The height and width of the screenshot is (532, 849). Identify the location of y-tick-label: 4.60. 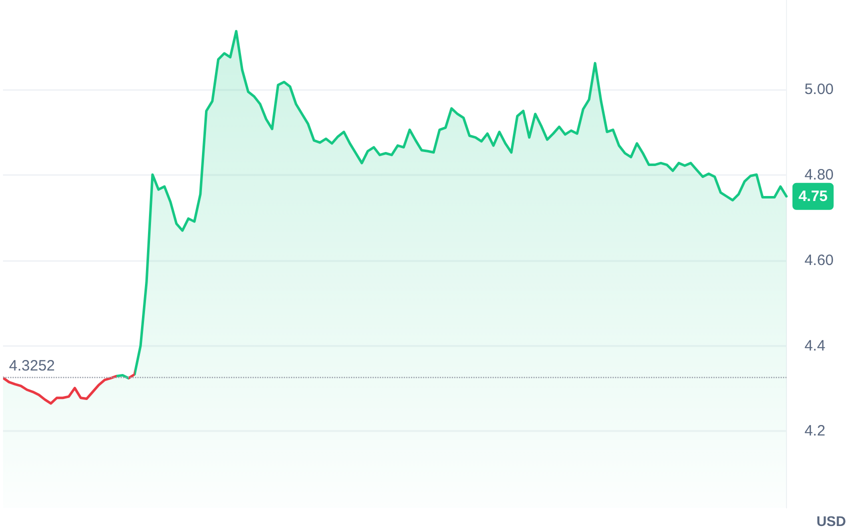
(819, 260).